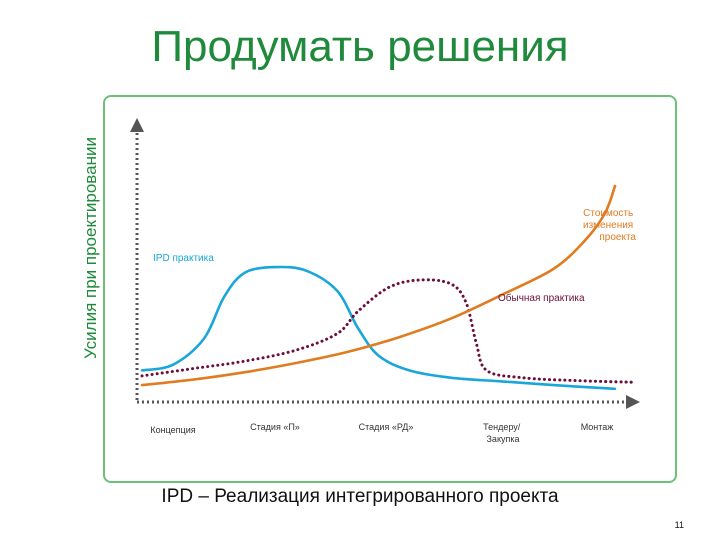 This screenshot has width=720, height=540. Describe the element at coordinates (360, 46) in the screenshot. I see `slide-title: Продумать решения` at that location.